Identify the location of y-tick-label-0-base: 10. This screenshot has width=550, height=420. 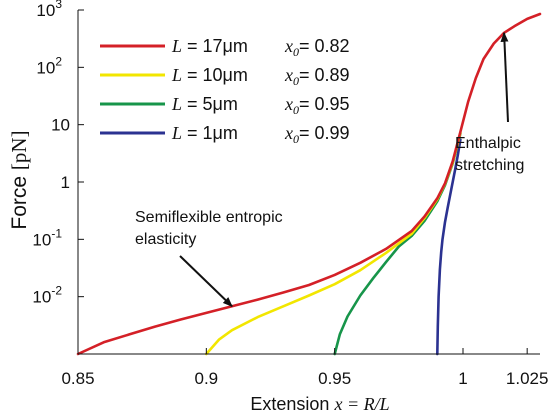
(41, 297).